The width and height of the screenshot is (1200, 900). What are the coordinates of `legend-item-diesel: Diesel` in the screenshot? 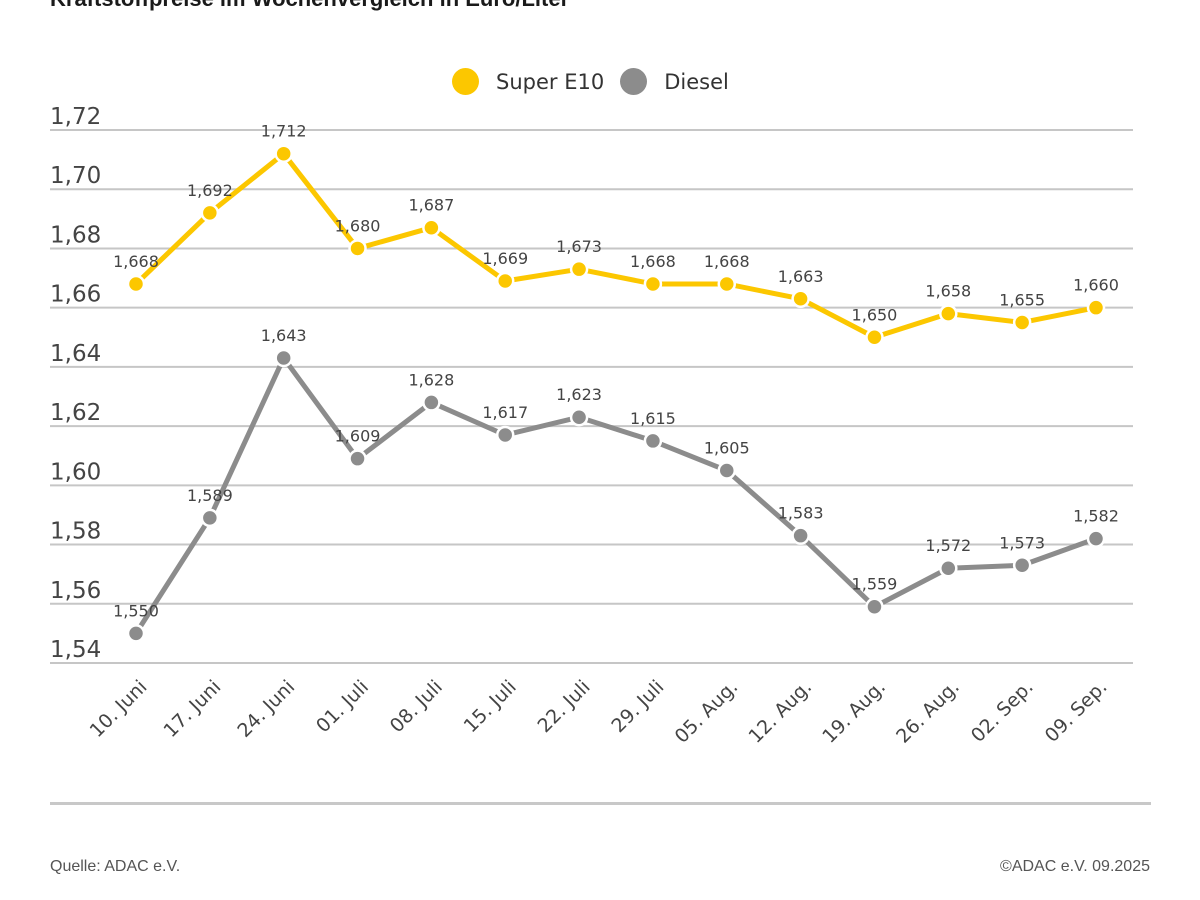 It's located at (674, 81).